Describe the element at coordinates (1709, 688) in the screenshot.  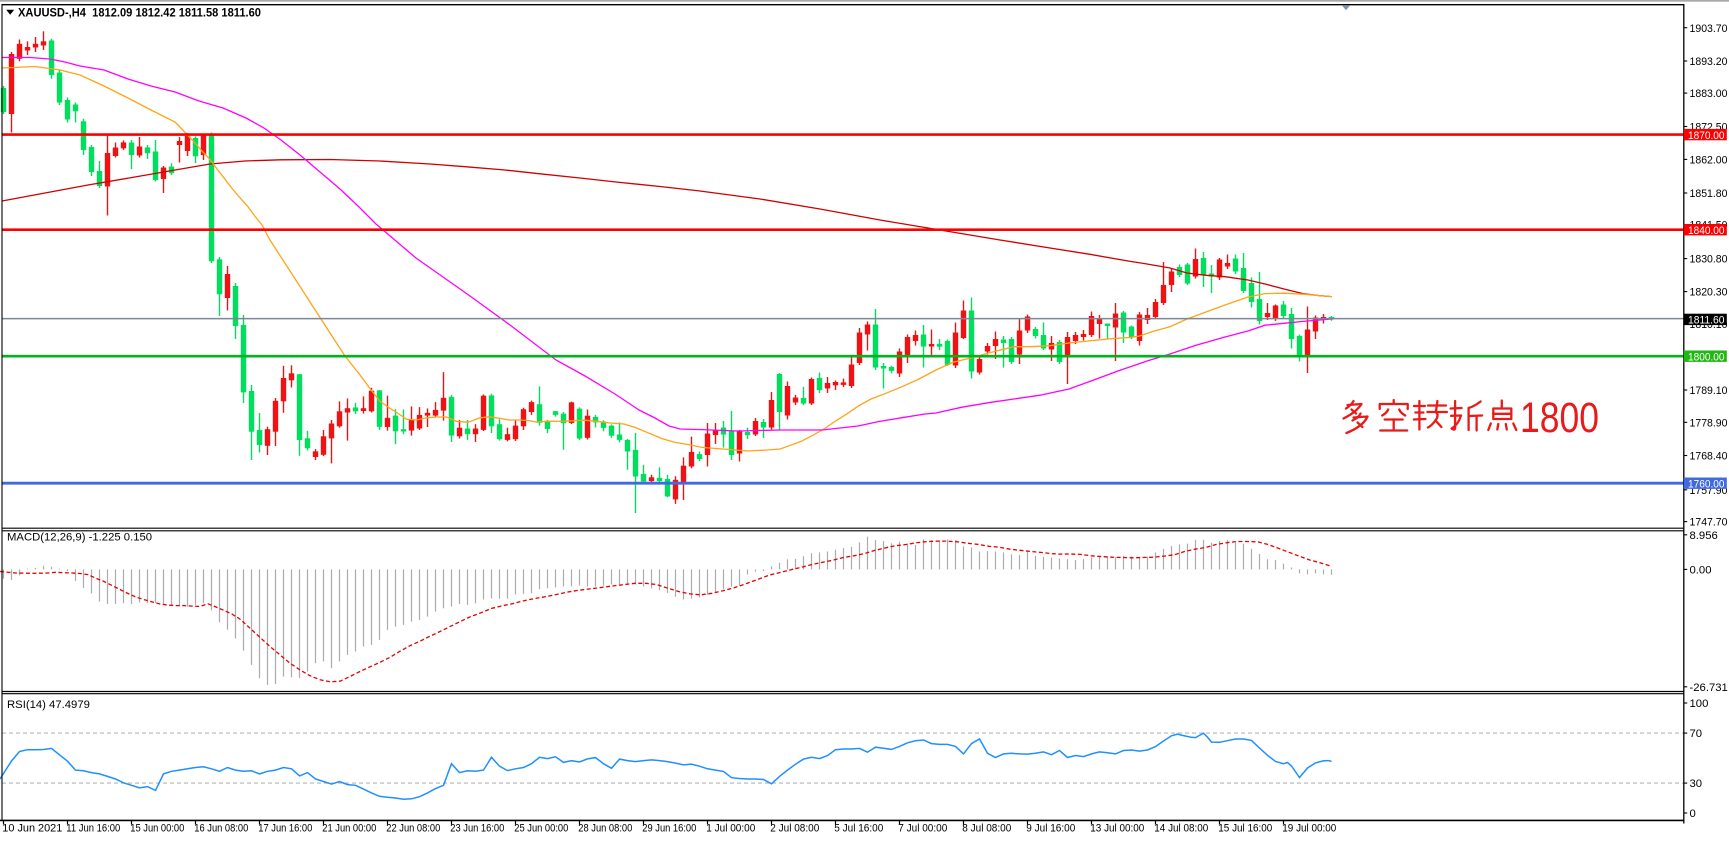
I see `svg-text: -26.731` at that location.